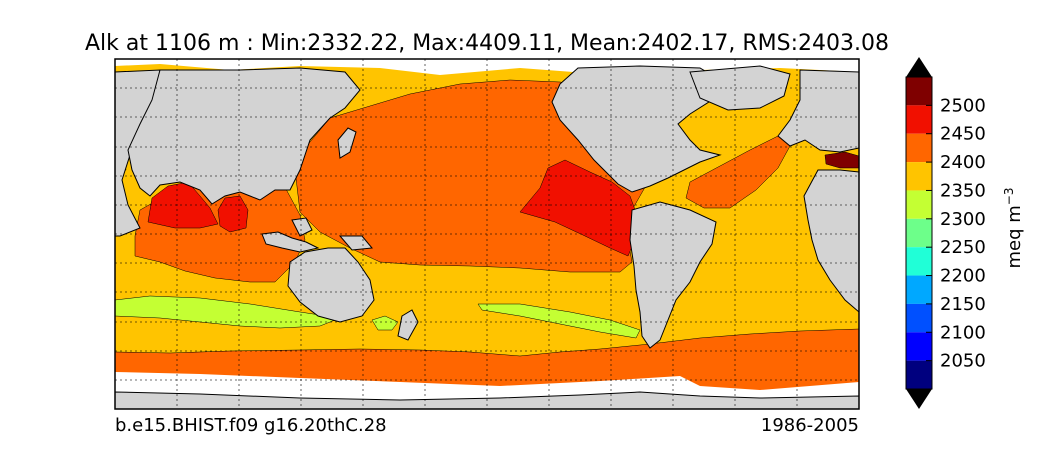 Image resolution: width=1060 pixels, height=464 pixels. I want to click on japan-island, so click(347, 143).